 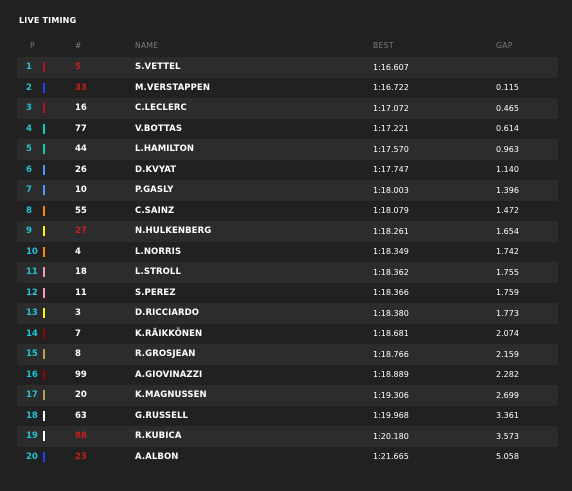 What do you see at coordinates (391, 374) in the screenshot?
I see `best-lap-cell: 1:18.889` at bounding box center [391, 374].